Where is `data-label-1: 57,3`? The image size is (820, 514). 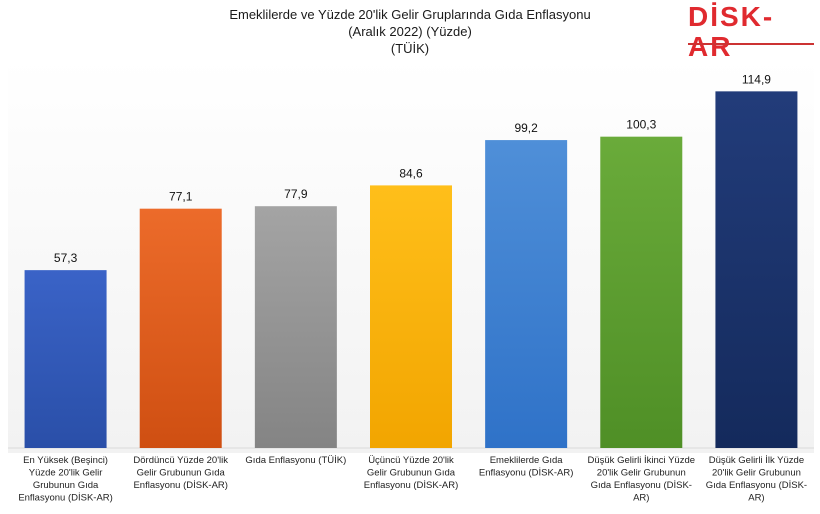
data-label-1: 57,3 is located at coordinates (66, 258).